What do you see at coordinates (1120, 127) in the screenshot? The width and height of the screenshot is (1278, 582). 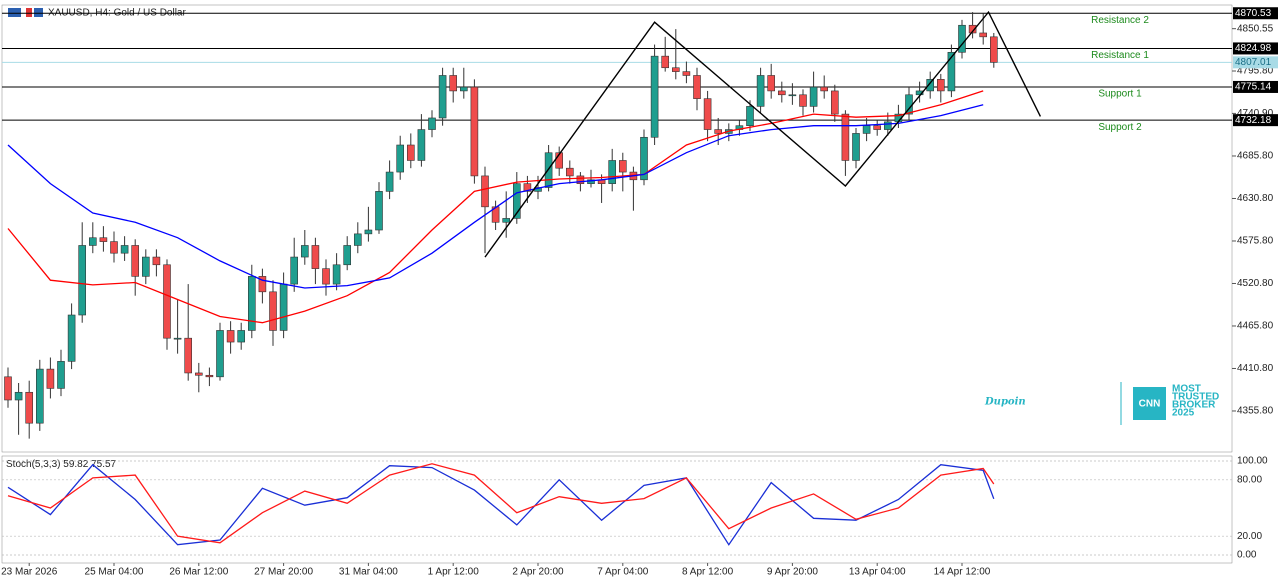 I see `level-name: Support 2` at bounding box center [1120, 127].